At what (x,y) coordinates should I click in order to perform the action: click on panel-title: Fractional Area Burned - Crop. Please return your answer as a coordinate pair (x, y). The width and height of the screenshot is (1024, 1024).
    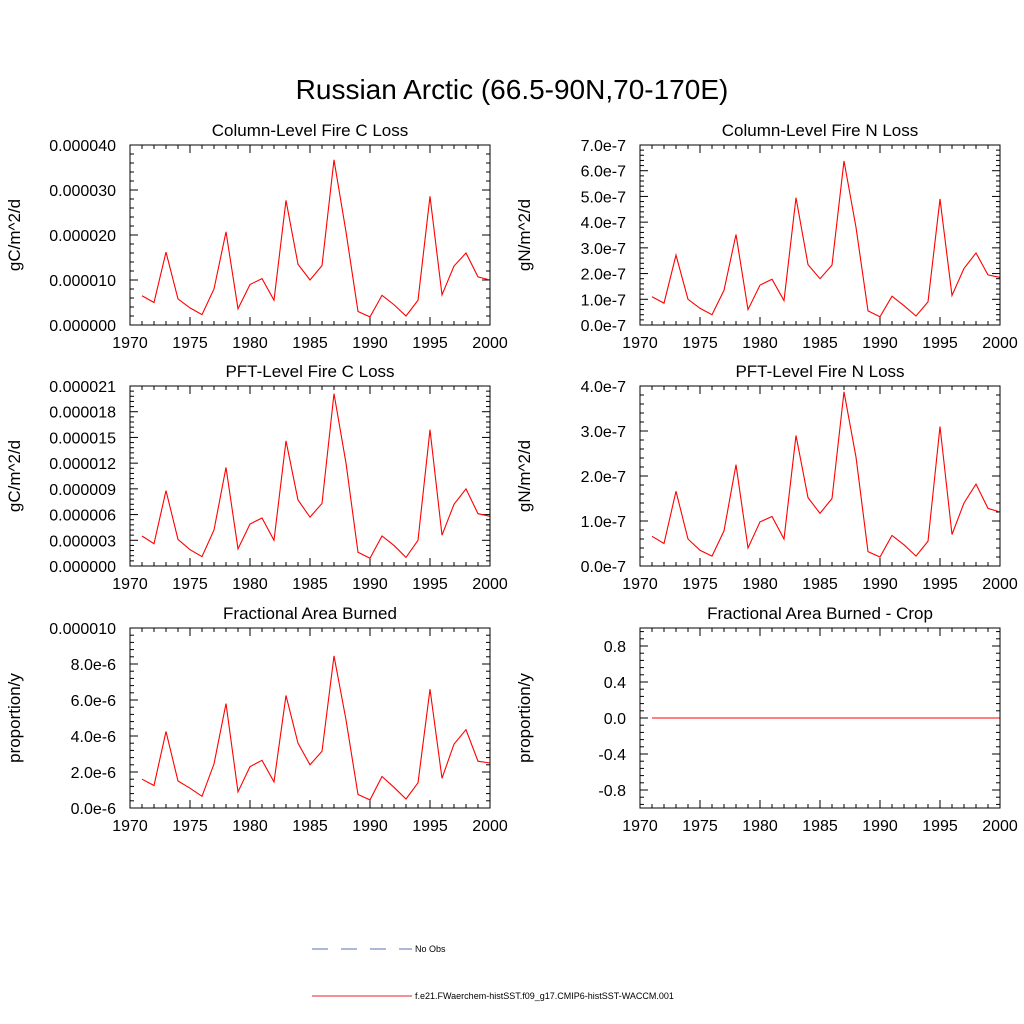
    Looking at the image, I should click on (820, 613).